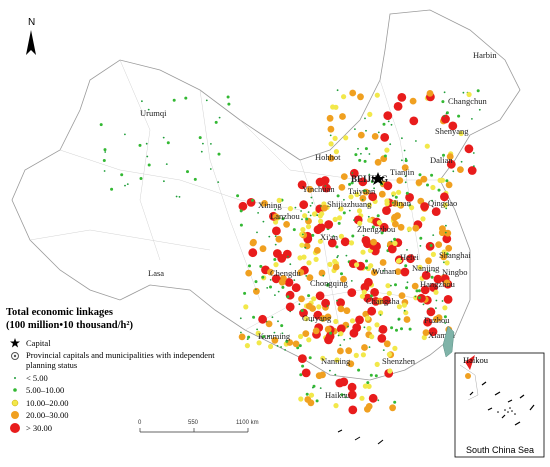 The image size is (550, 467). What do you see at coordinates (317, 318) in the screenshot?
I see `label-guiyang: Guiyang` at bounding box center [317, 318].